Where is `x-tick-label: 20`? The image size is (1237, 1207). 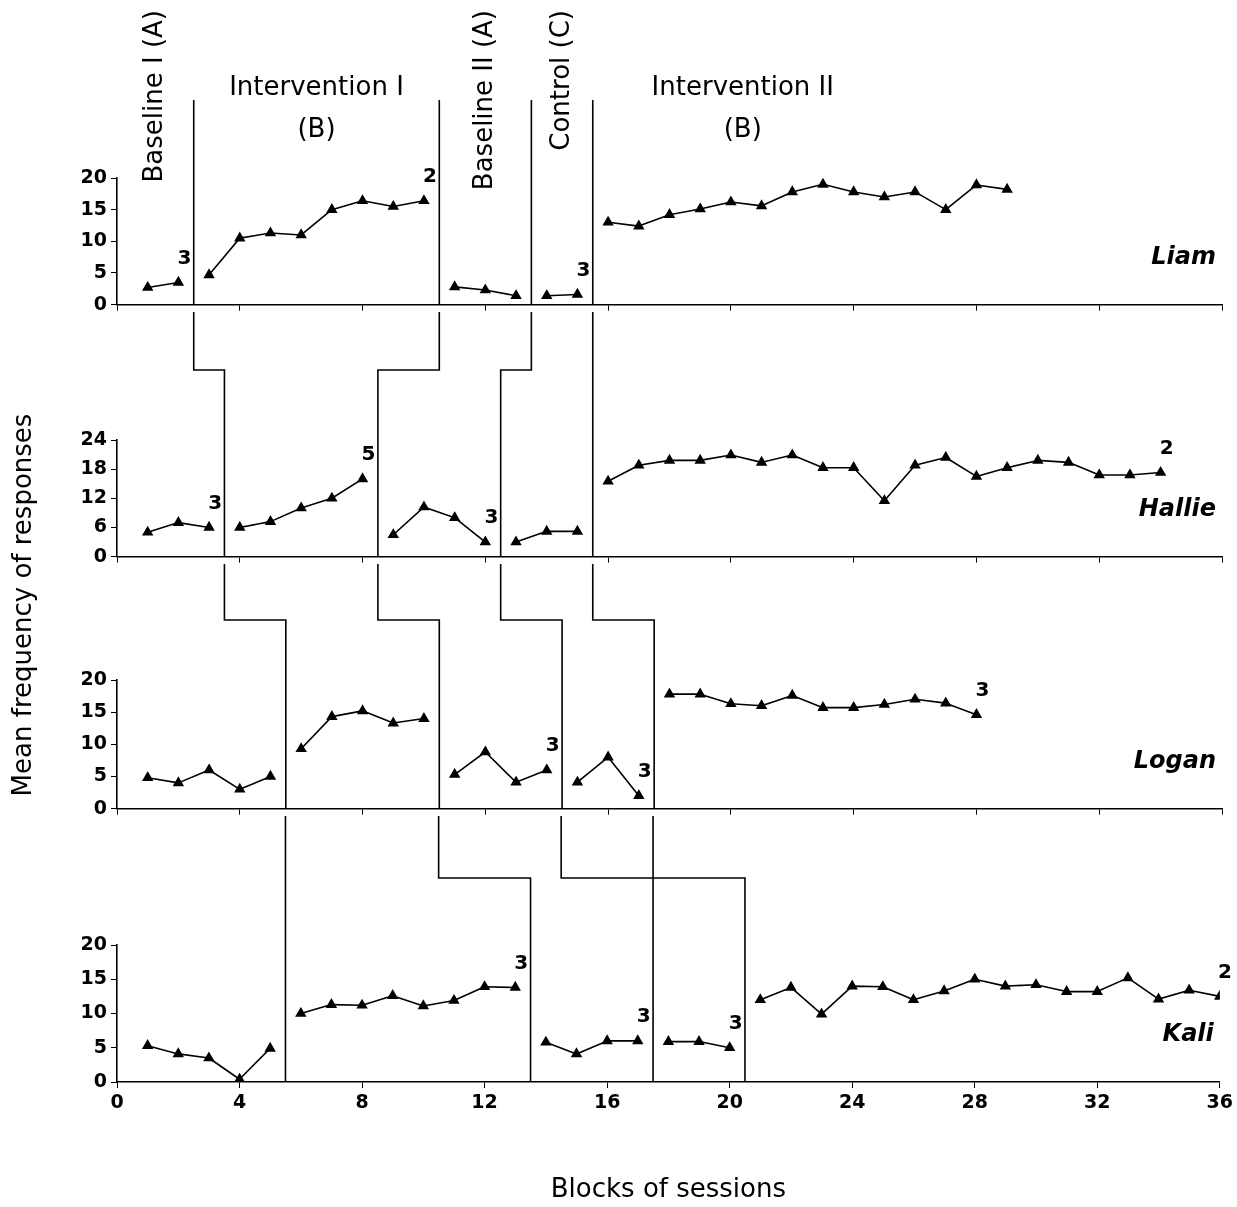
x-tick-label: 20 is located at coordinates (729, 1101).